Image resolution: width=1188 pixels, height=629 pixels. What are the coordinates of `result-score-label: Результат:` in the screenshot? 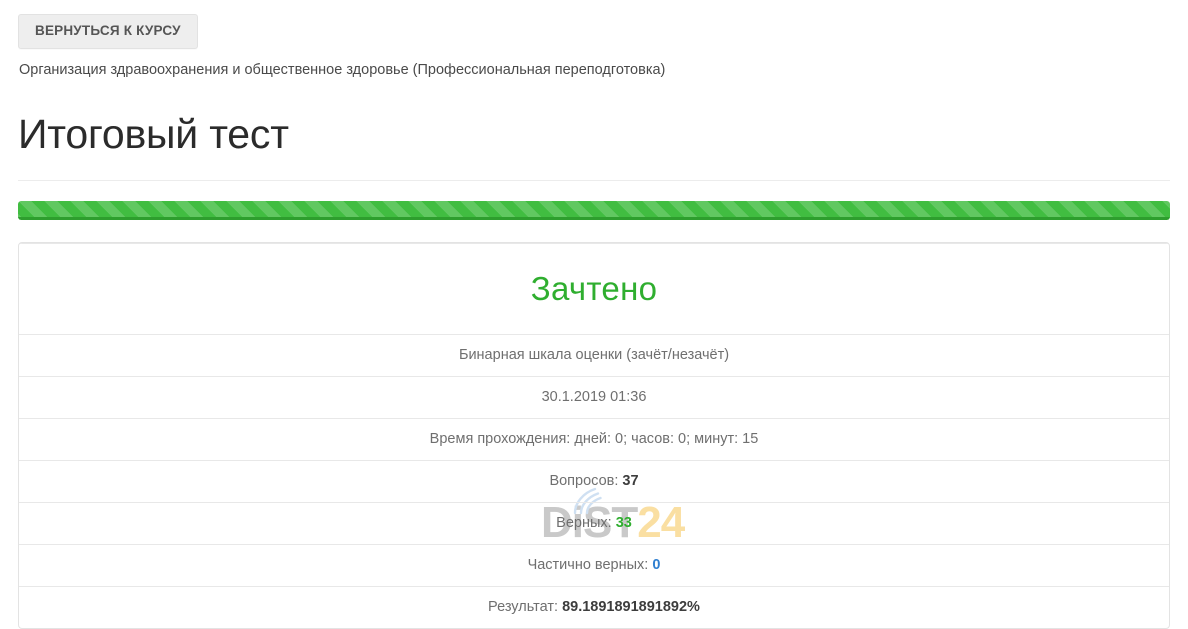 It's located at (523, 607).